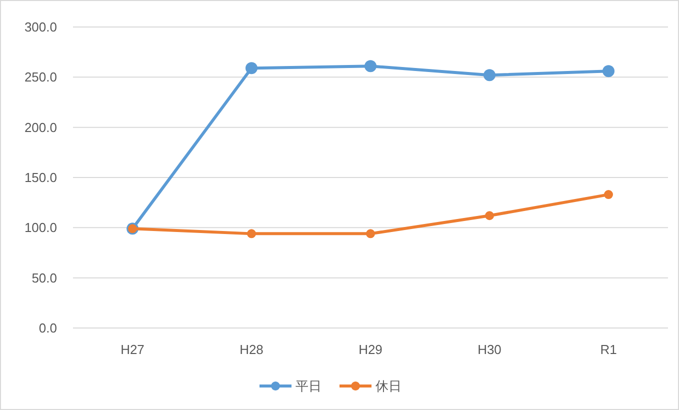 This screenshot has height=410, width=679. What do you see at coordinates (132, 349) in the screenshot?
I see `x-tick-label: H27` at bounding box center [132, 349].